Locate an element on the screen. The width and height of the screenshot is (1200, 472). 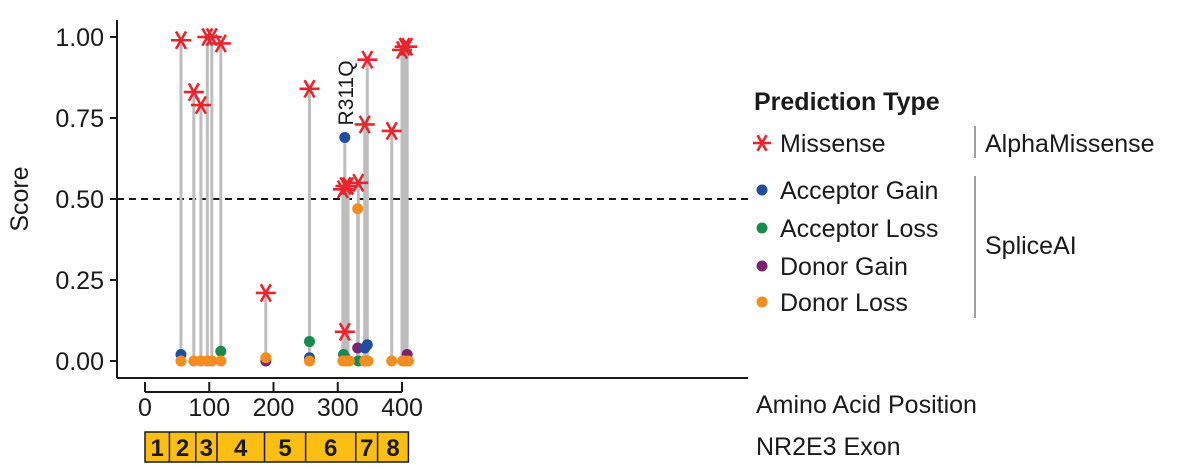
exon-label: 3 is located at coordinates (206, 448).